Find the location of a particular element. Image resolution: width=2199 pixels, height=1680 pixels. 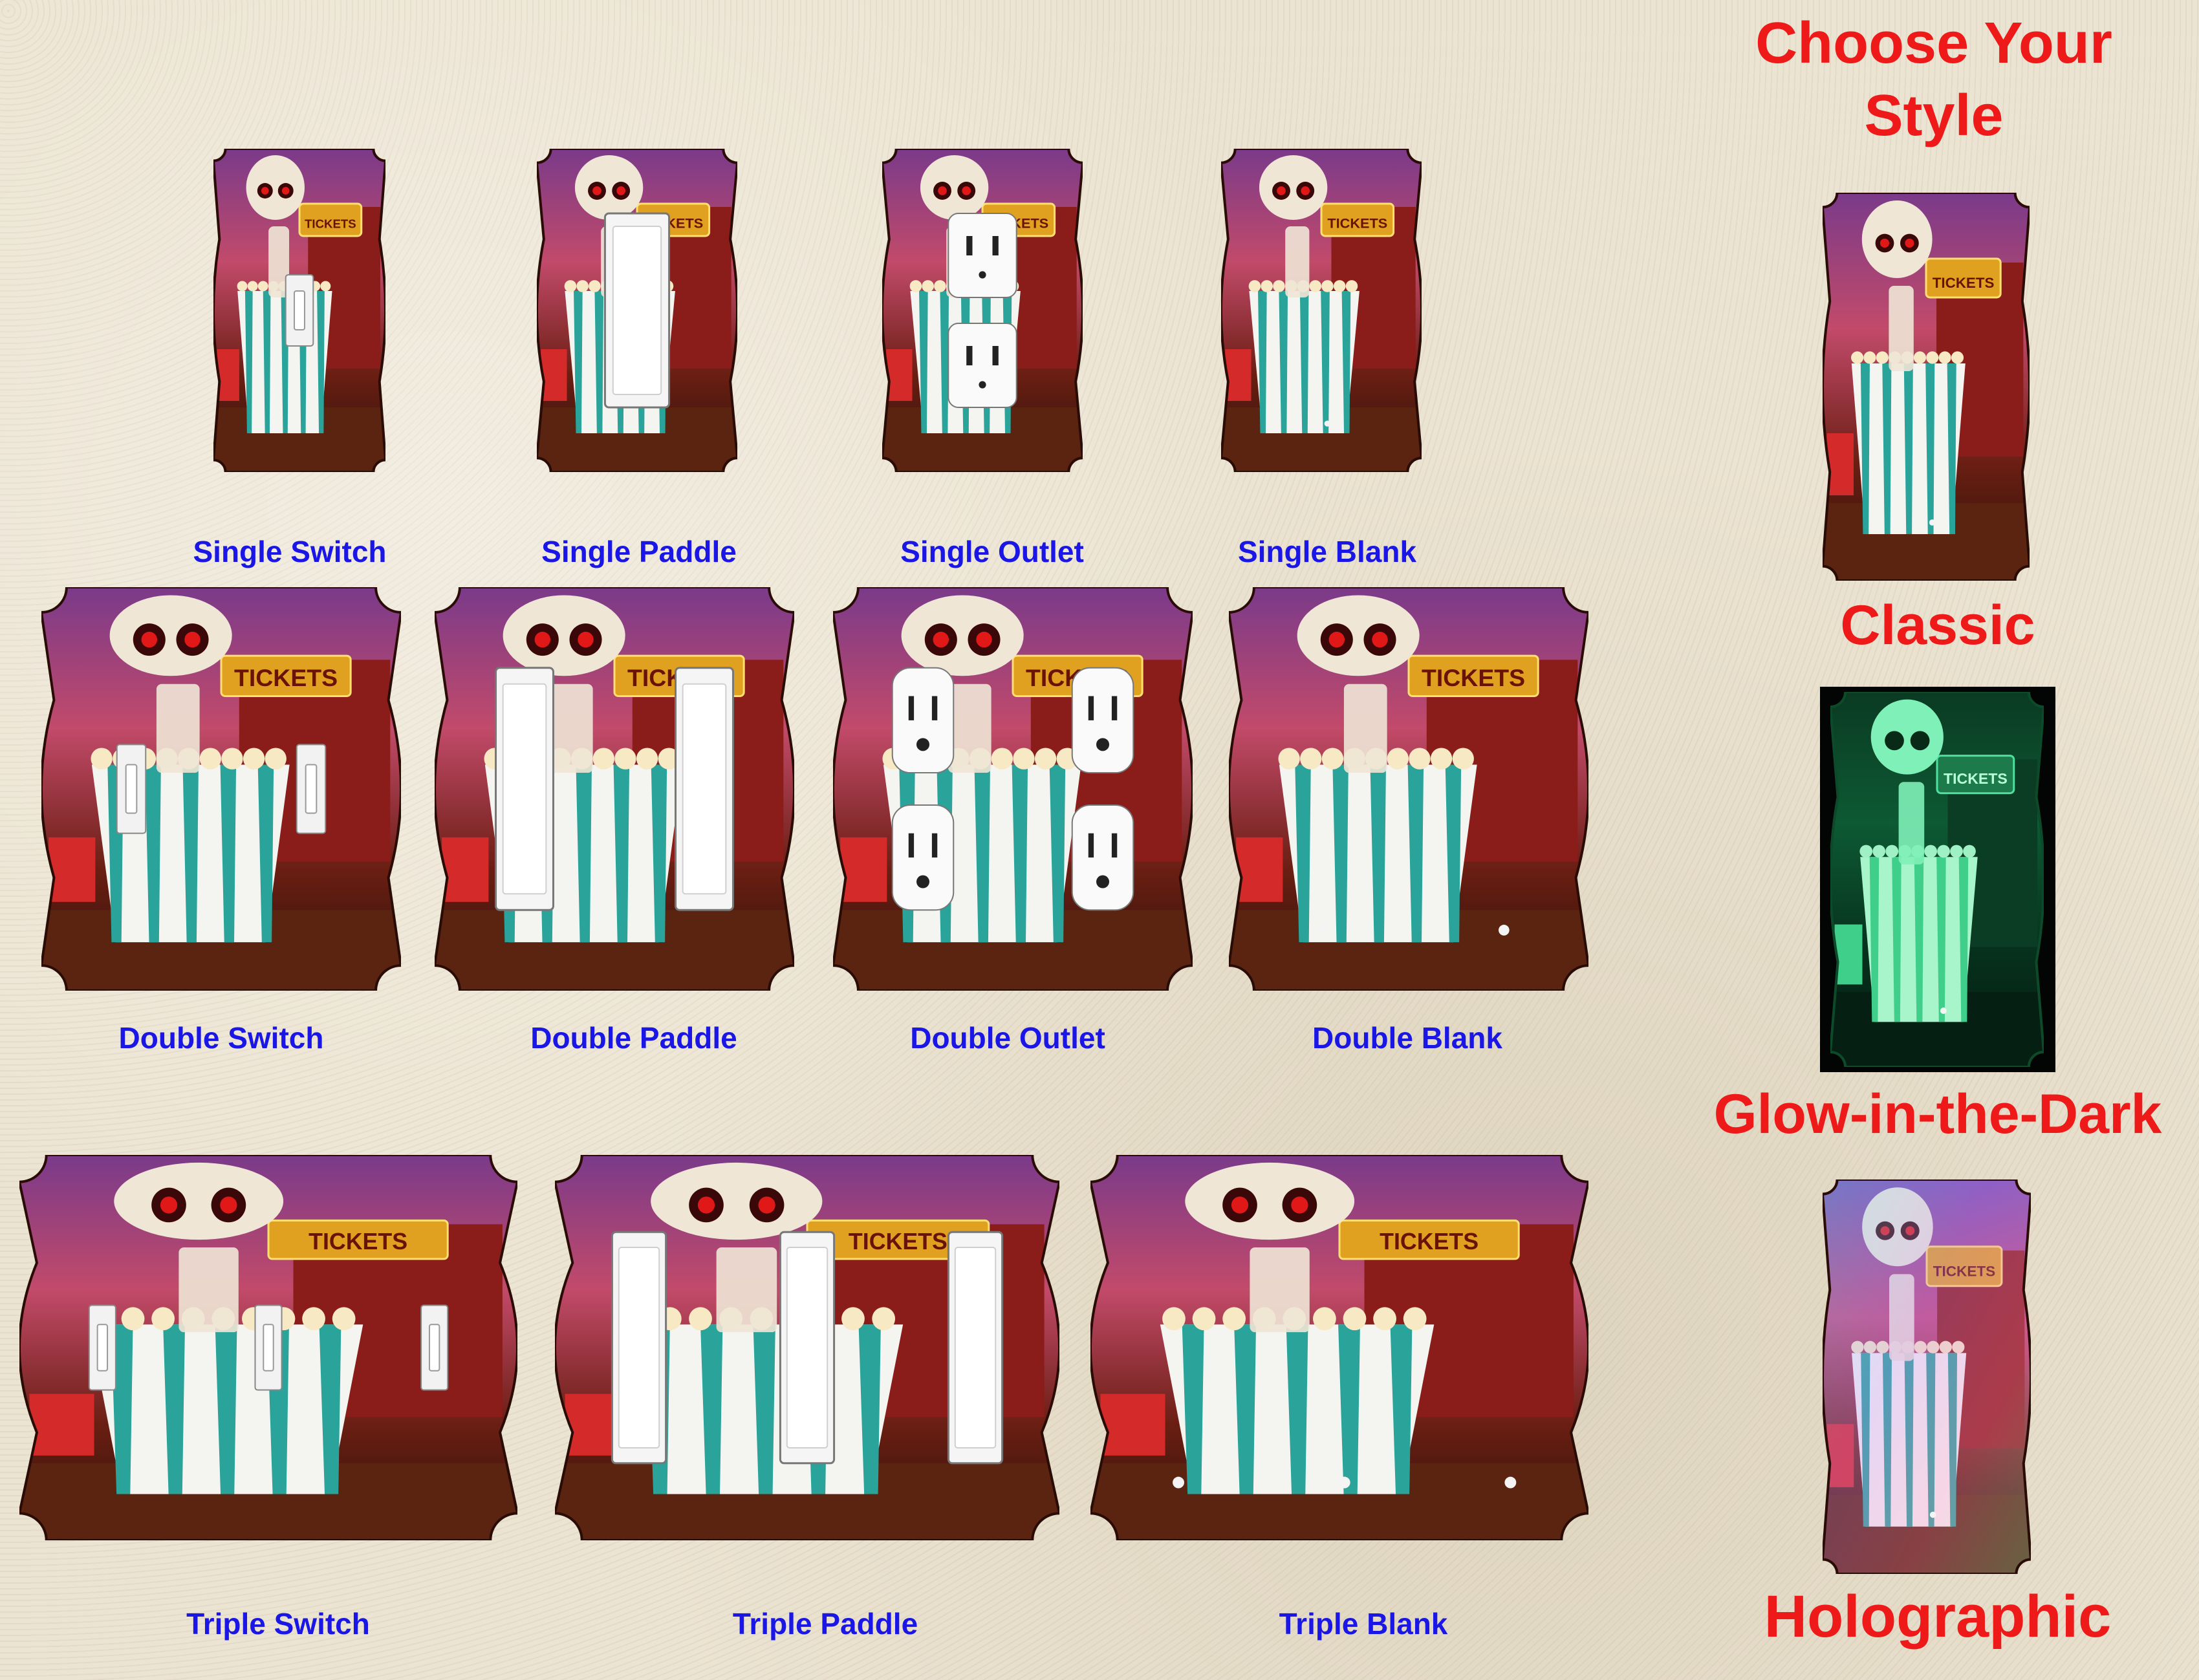

holographic-plate-thumbnail: TICKETS is located at coordinates (1927, 1376).